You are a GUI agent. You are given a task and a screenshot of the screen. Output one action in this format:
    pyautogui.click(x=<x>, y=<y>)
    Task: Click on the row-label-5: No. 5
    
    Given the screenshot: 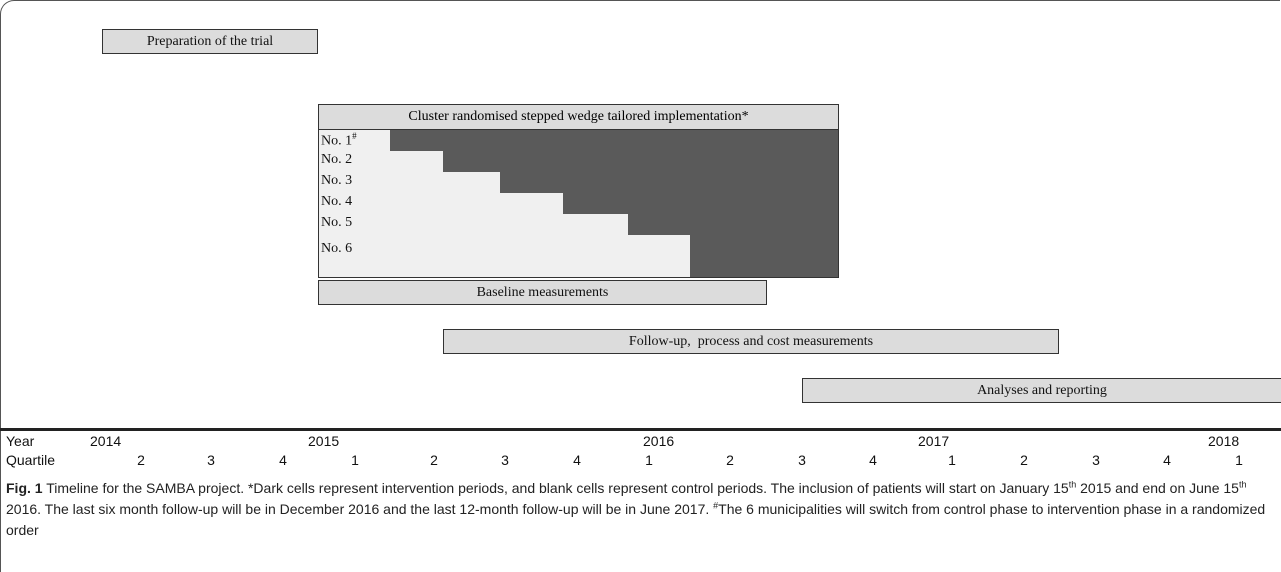 What is the action you would take?
    pyautogui.click(x=337, y=222)
    